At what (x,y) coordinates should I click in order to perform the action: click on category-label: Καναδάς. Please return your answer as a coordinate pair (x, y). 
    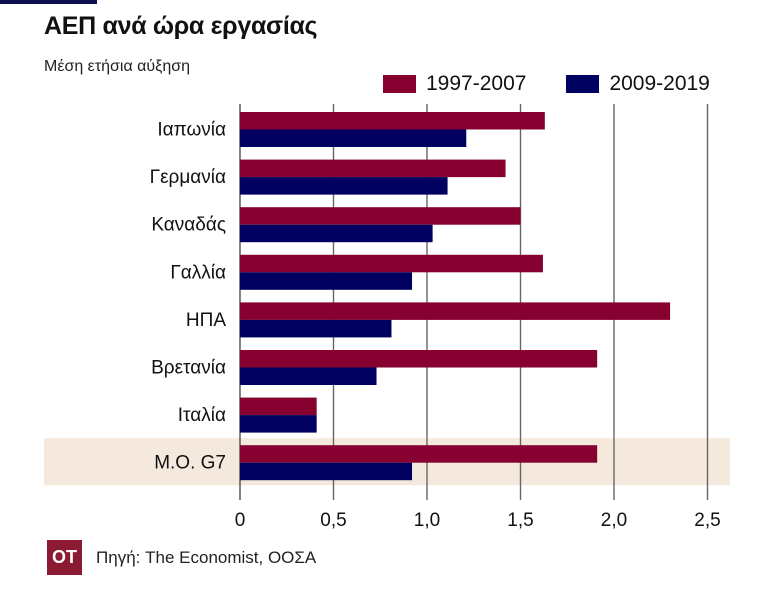
    Looking at the image, I should click on (188, 225).